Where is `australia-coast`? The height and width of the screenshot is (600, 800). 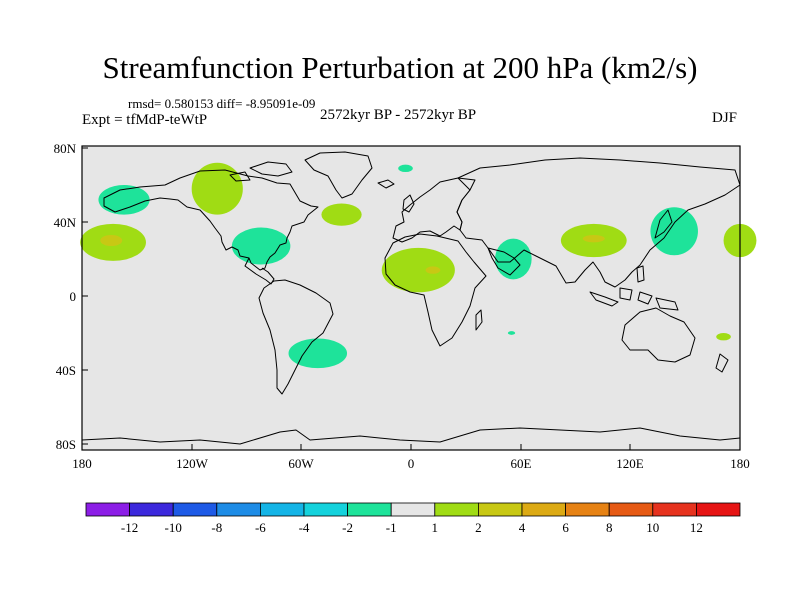 australia-coast is located at coordinates (658, 335).